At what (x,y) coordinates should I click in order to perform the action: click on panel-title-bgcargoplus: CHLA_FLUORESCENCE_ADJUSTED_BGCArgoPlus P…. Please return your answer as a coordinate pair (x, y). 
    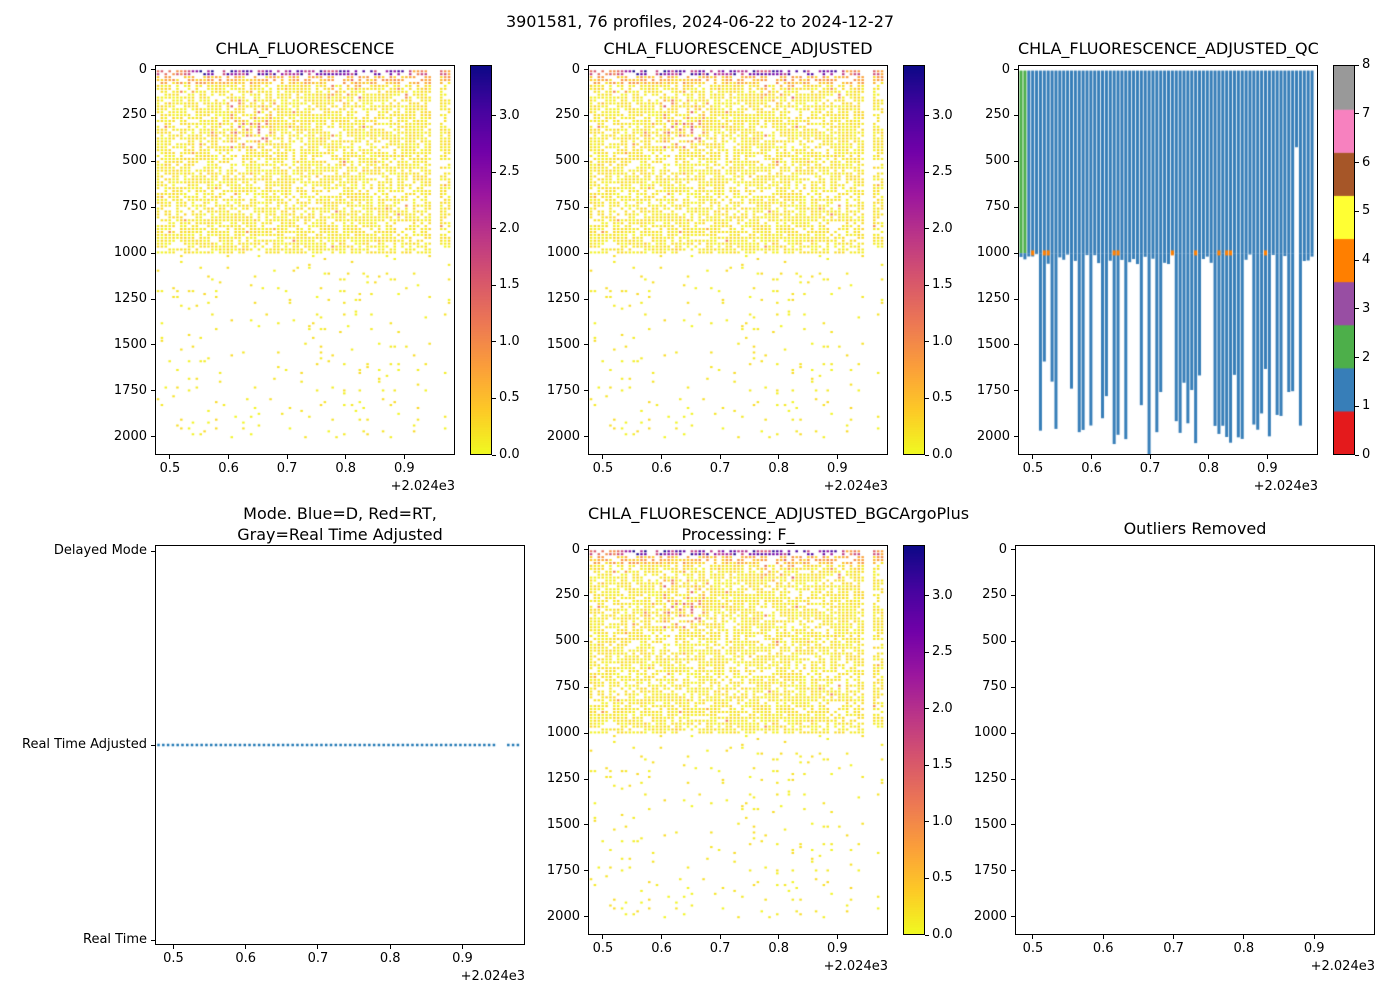
    Looking at the image, I should click on (779, 524).